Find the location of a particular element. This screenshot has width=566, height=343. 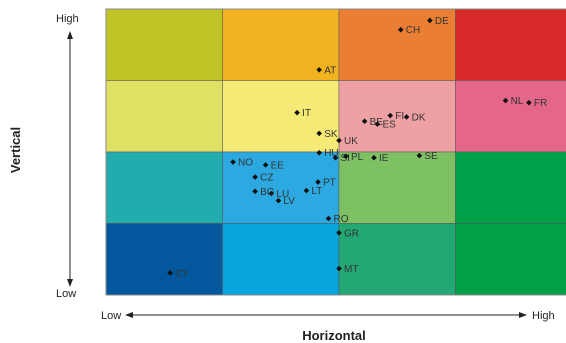

grid-cell-r1-c0 is located at coordinates (164, 116).